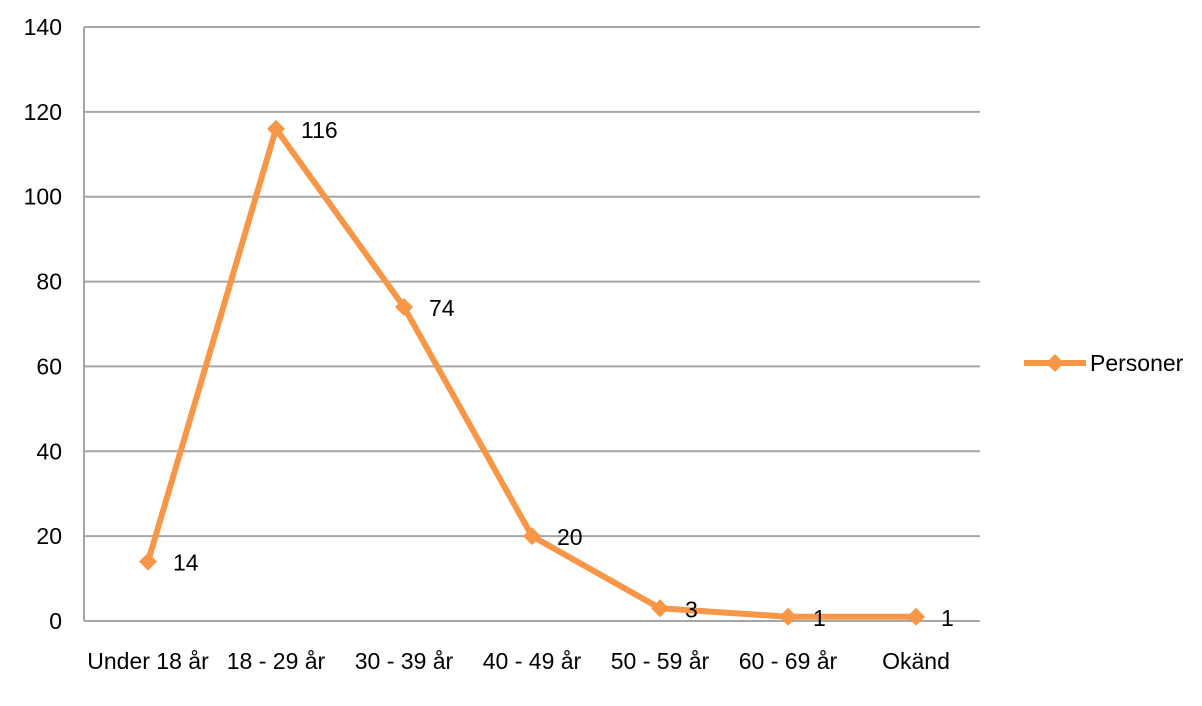 The width and height of the screenshot is (1202, 706). What do you see at coordinates (319, 130) in the screenshot?
I see `data-label: 116` at bounding box center [319, 130].